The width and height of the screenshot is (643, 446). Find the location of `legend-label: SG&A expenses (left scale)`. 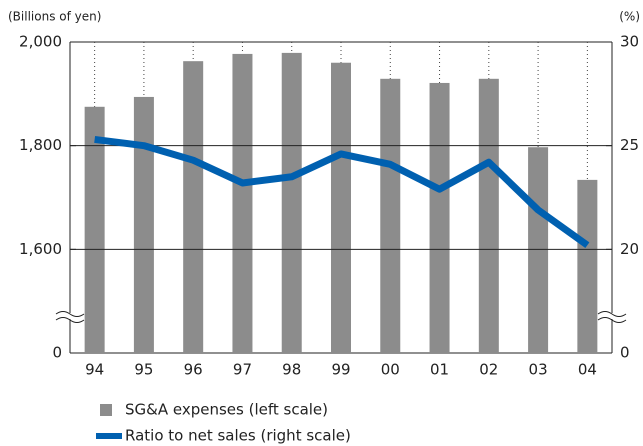

legend-label: SG&A expenses (left scale) is located at coordinates (226, 410).